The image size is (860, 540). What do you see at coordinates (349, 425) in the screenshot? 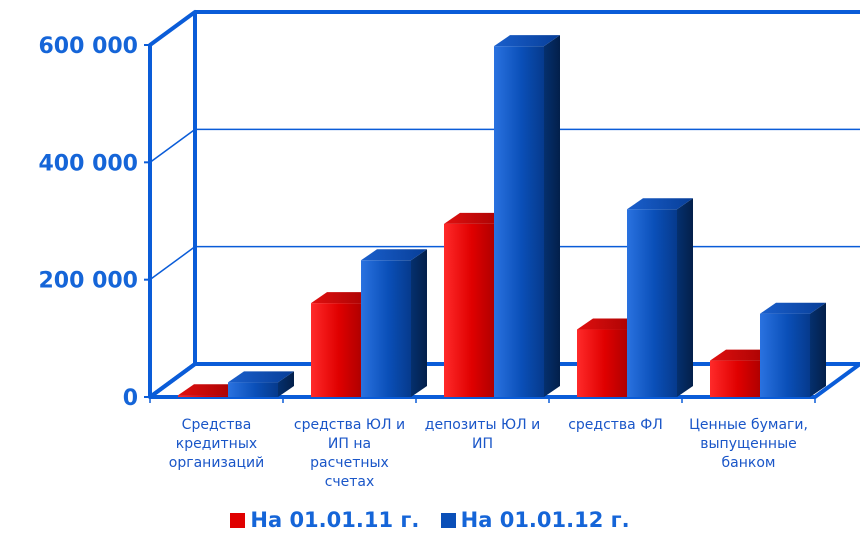
I see `category-label-line: средства ЮЛ и` at bounding box center [349, 425].